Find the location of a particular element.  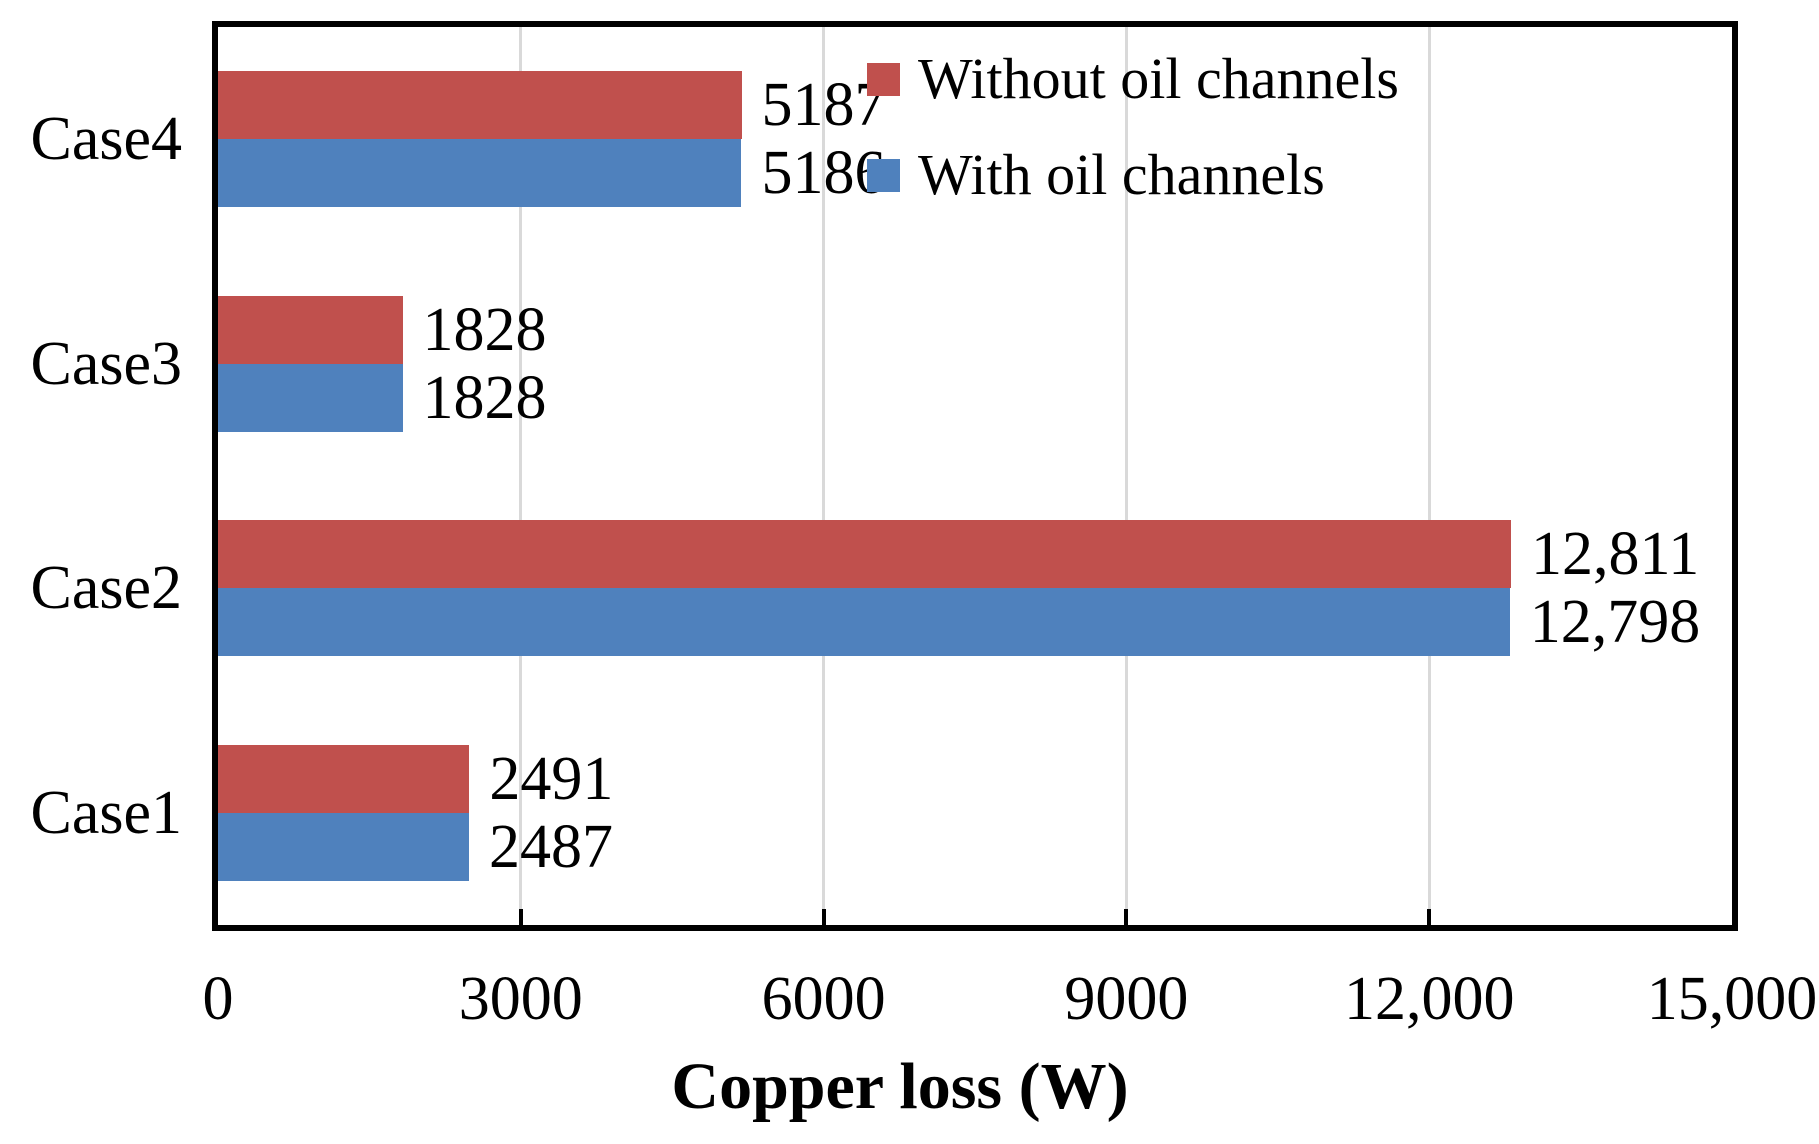

legend-item-without-oil-channels: Without oil channels is located at coordinates (1133, 79).